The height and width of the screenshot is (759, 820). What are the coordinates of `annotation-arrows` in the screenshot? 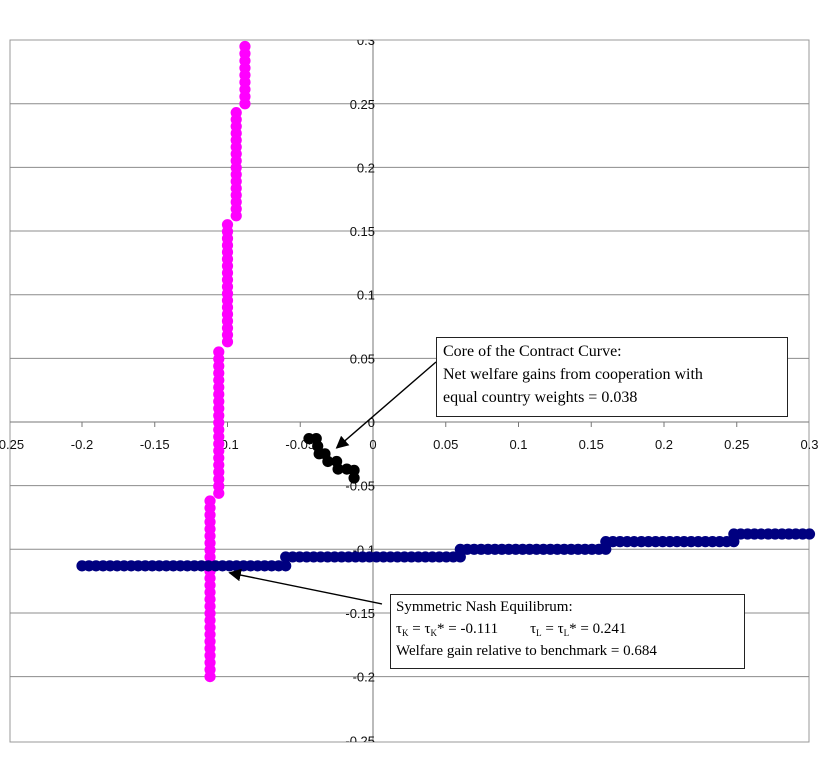 It's located at (332, 483).